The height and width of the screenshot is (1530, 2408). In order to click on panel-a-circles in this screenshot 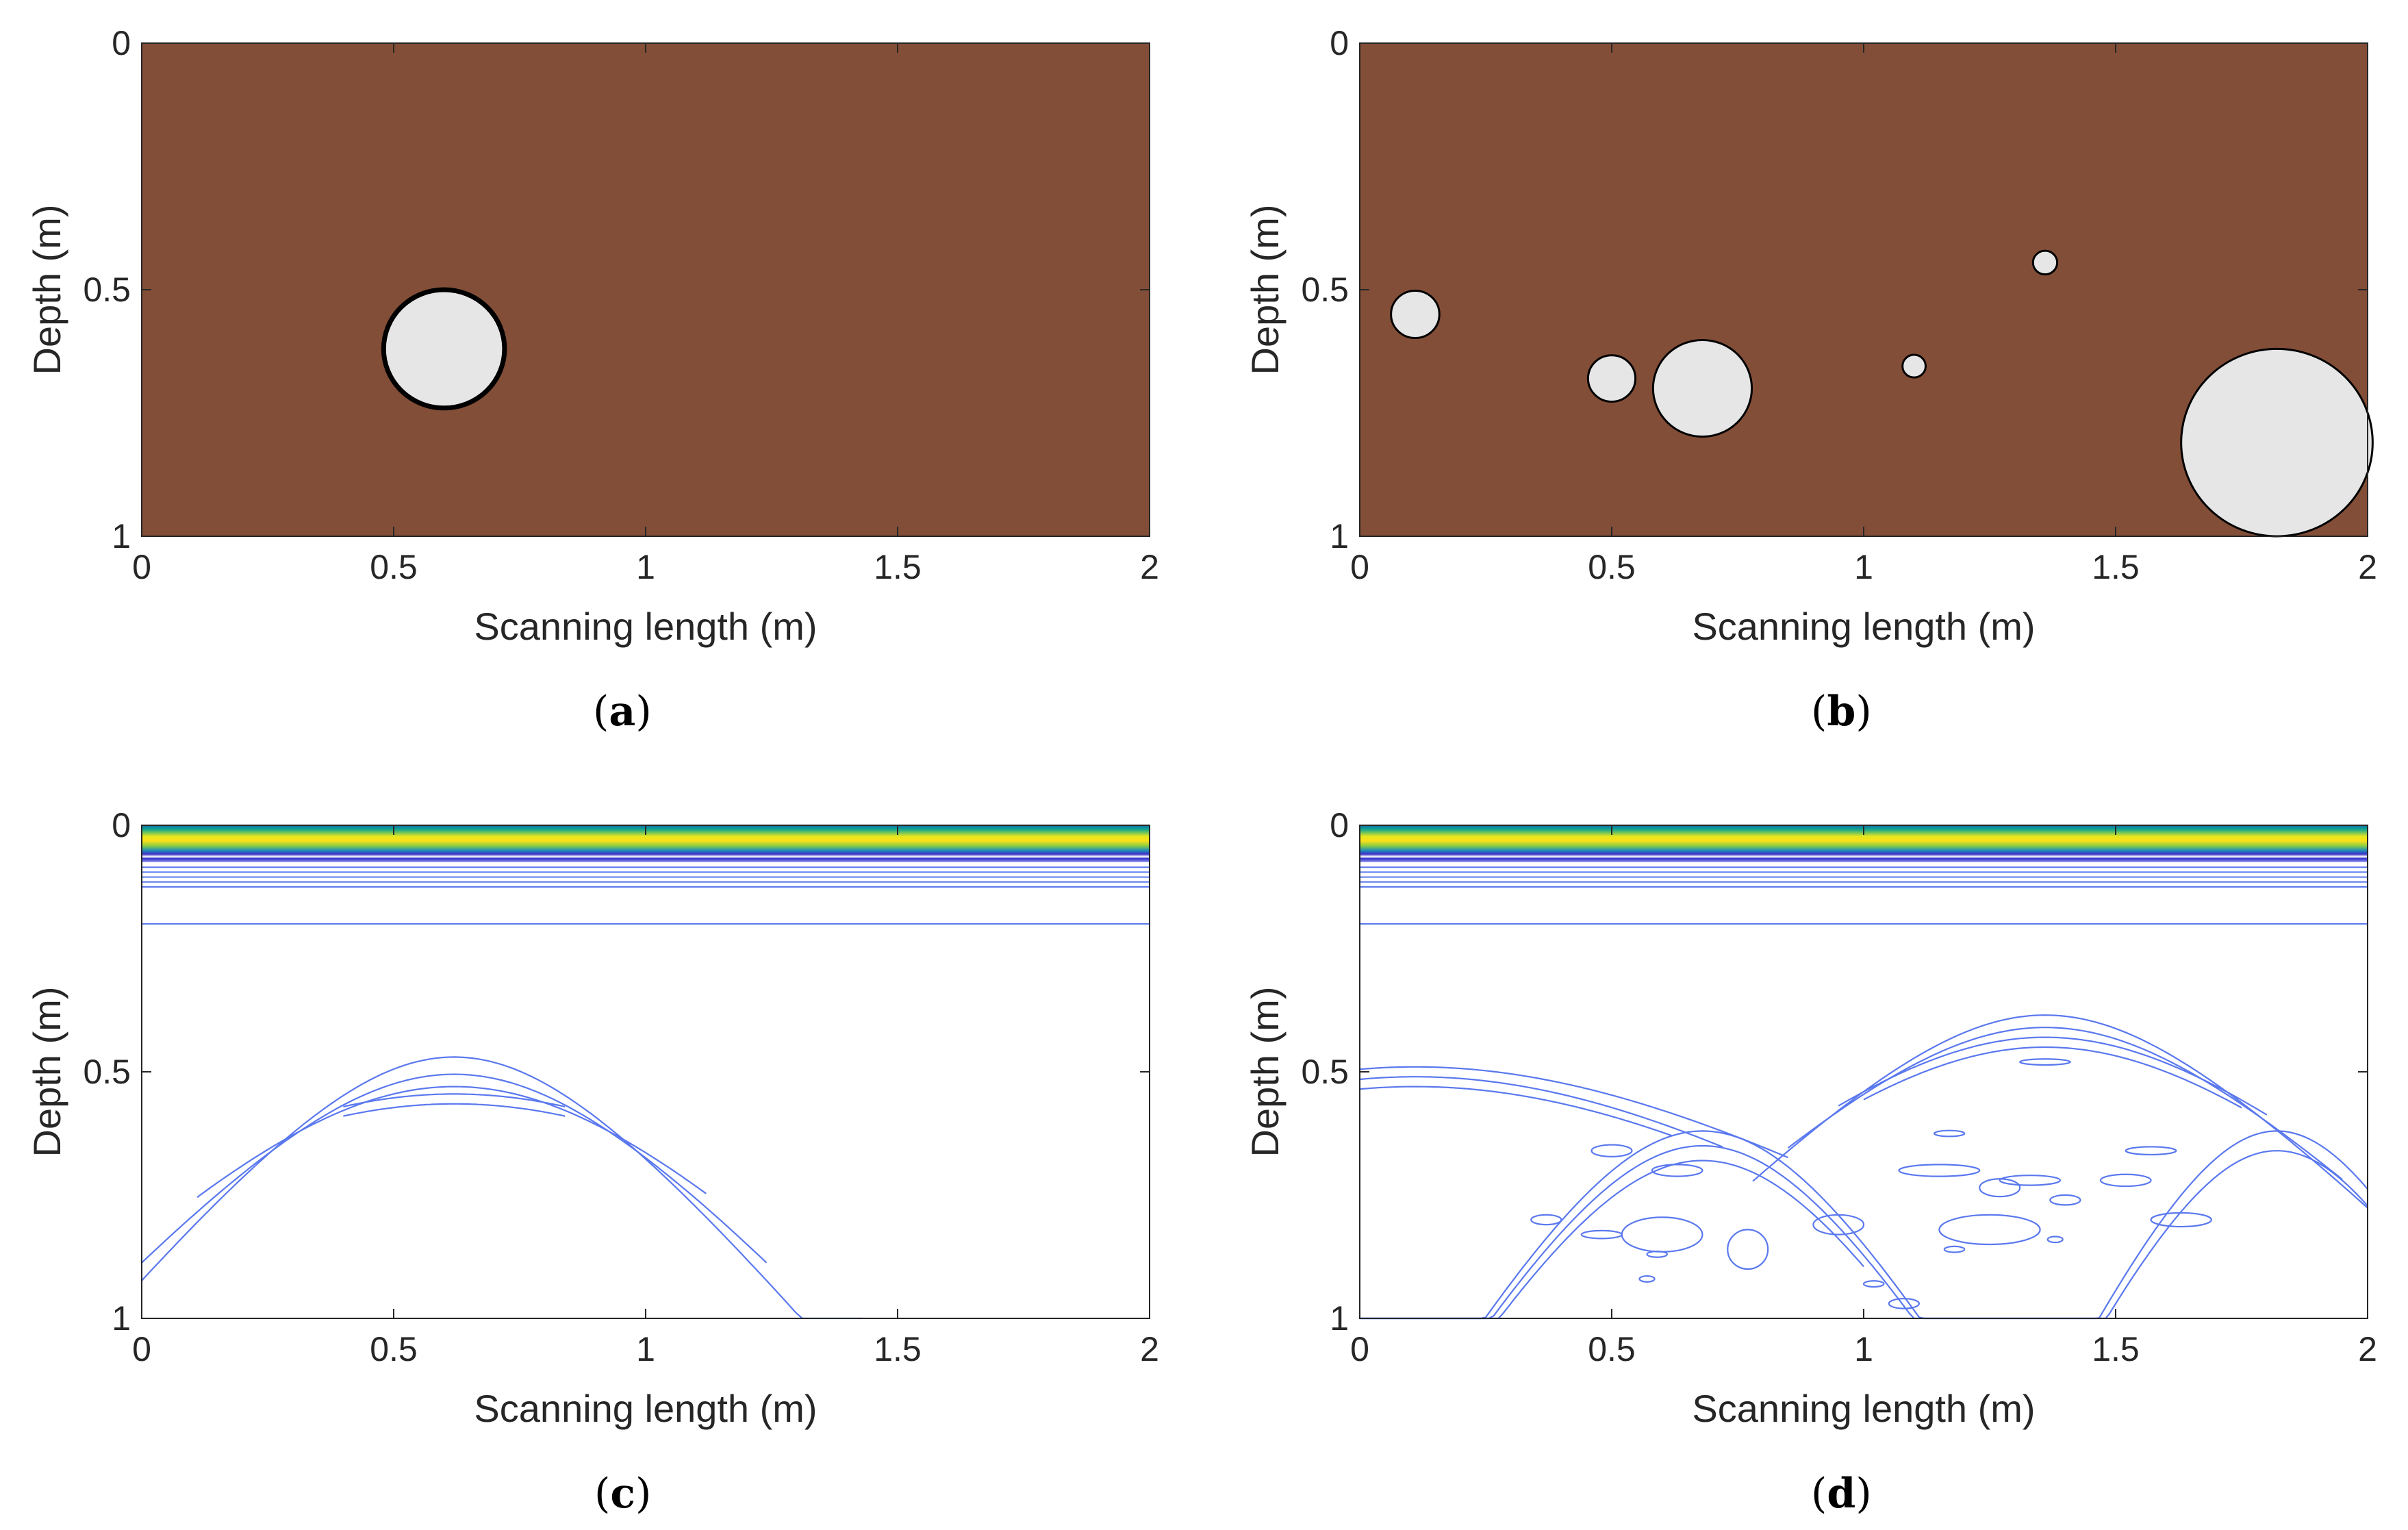, I will do `click(444, 349)`.